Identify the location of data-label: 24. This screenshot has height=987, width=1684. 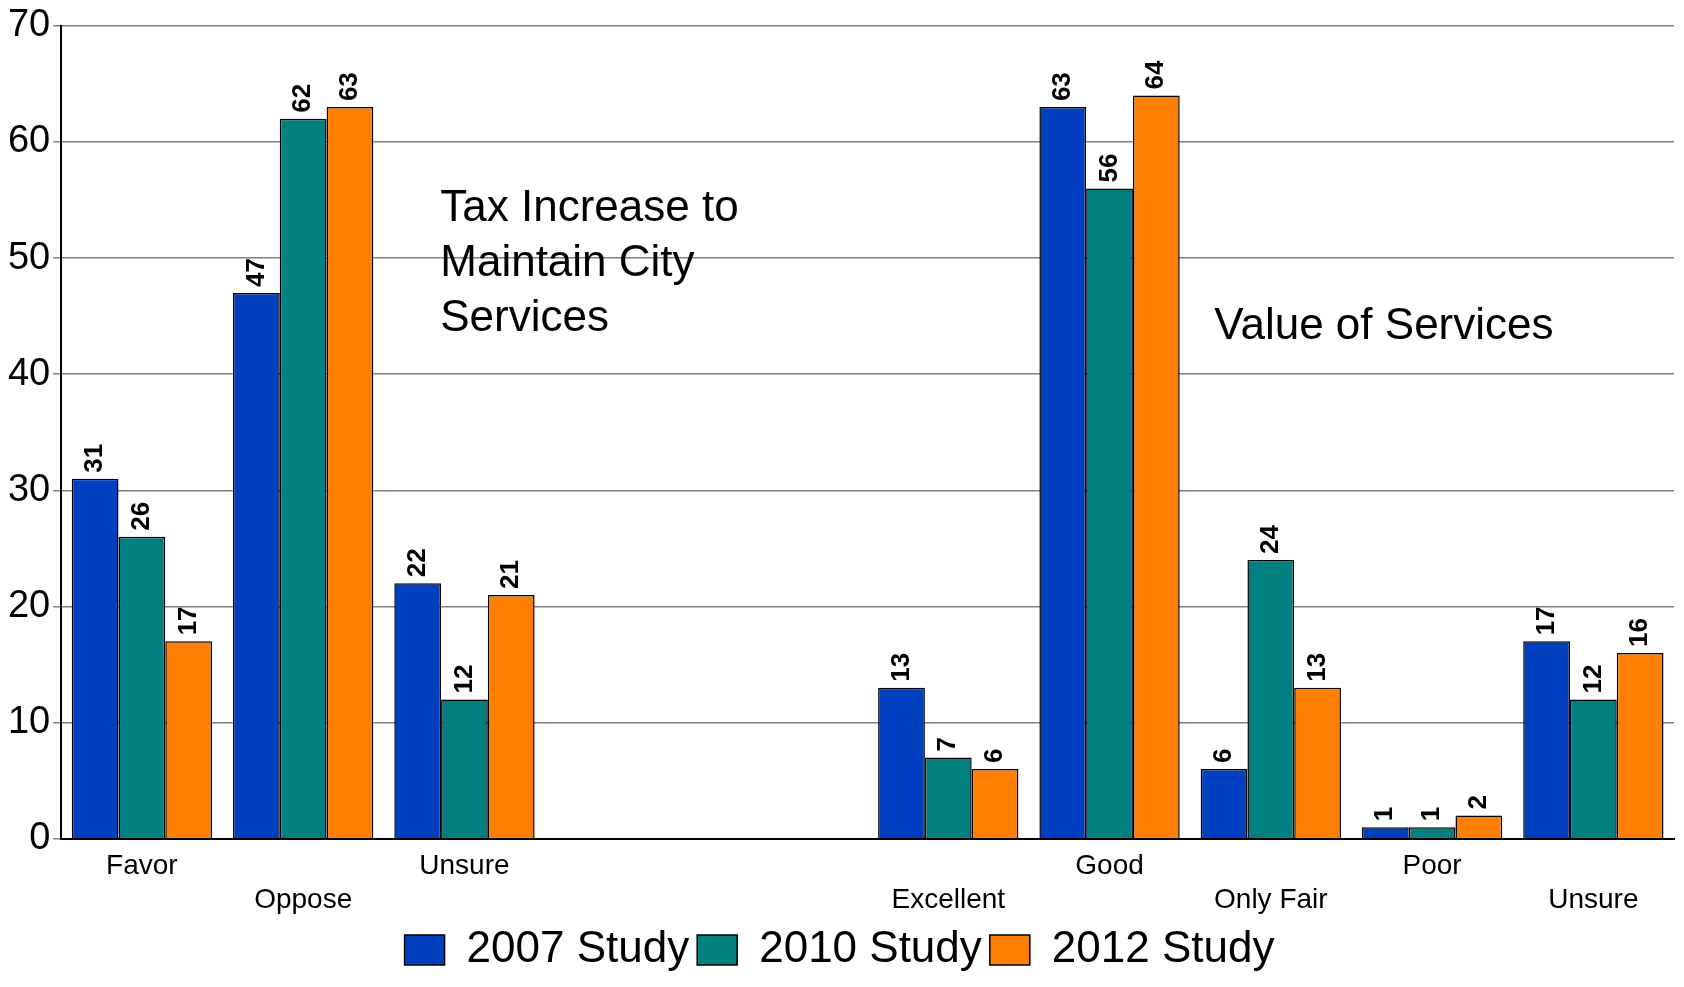
(1268, 539).